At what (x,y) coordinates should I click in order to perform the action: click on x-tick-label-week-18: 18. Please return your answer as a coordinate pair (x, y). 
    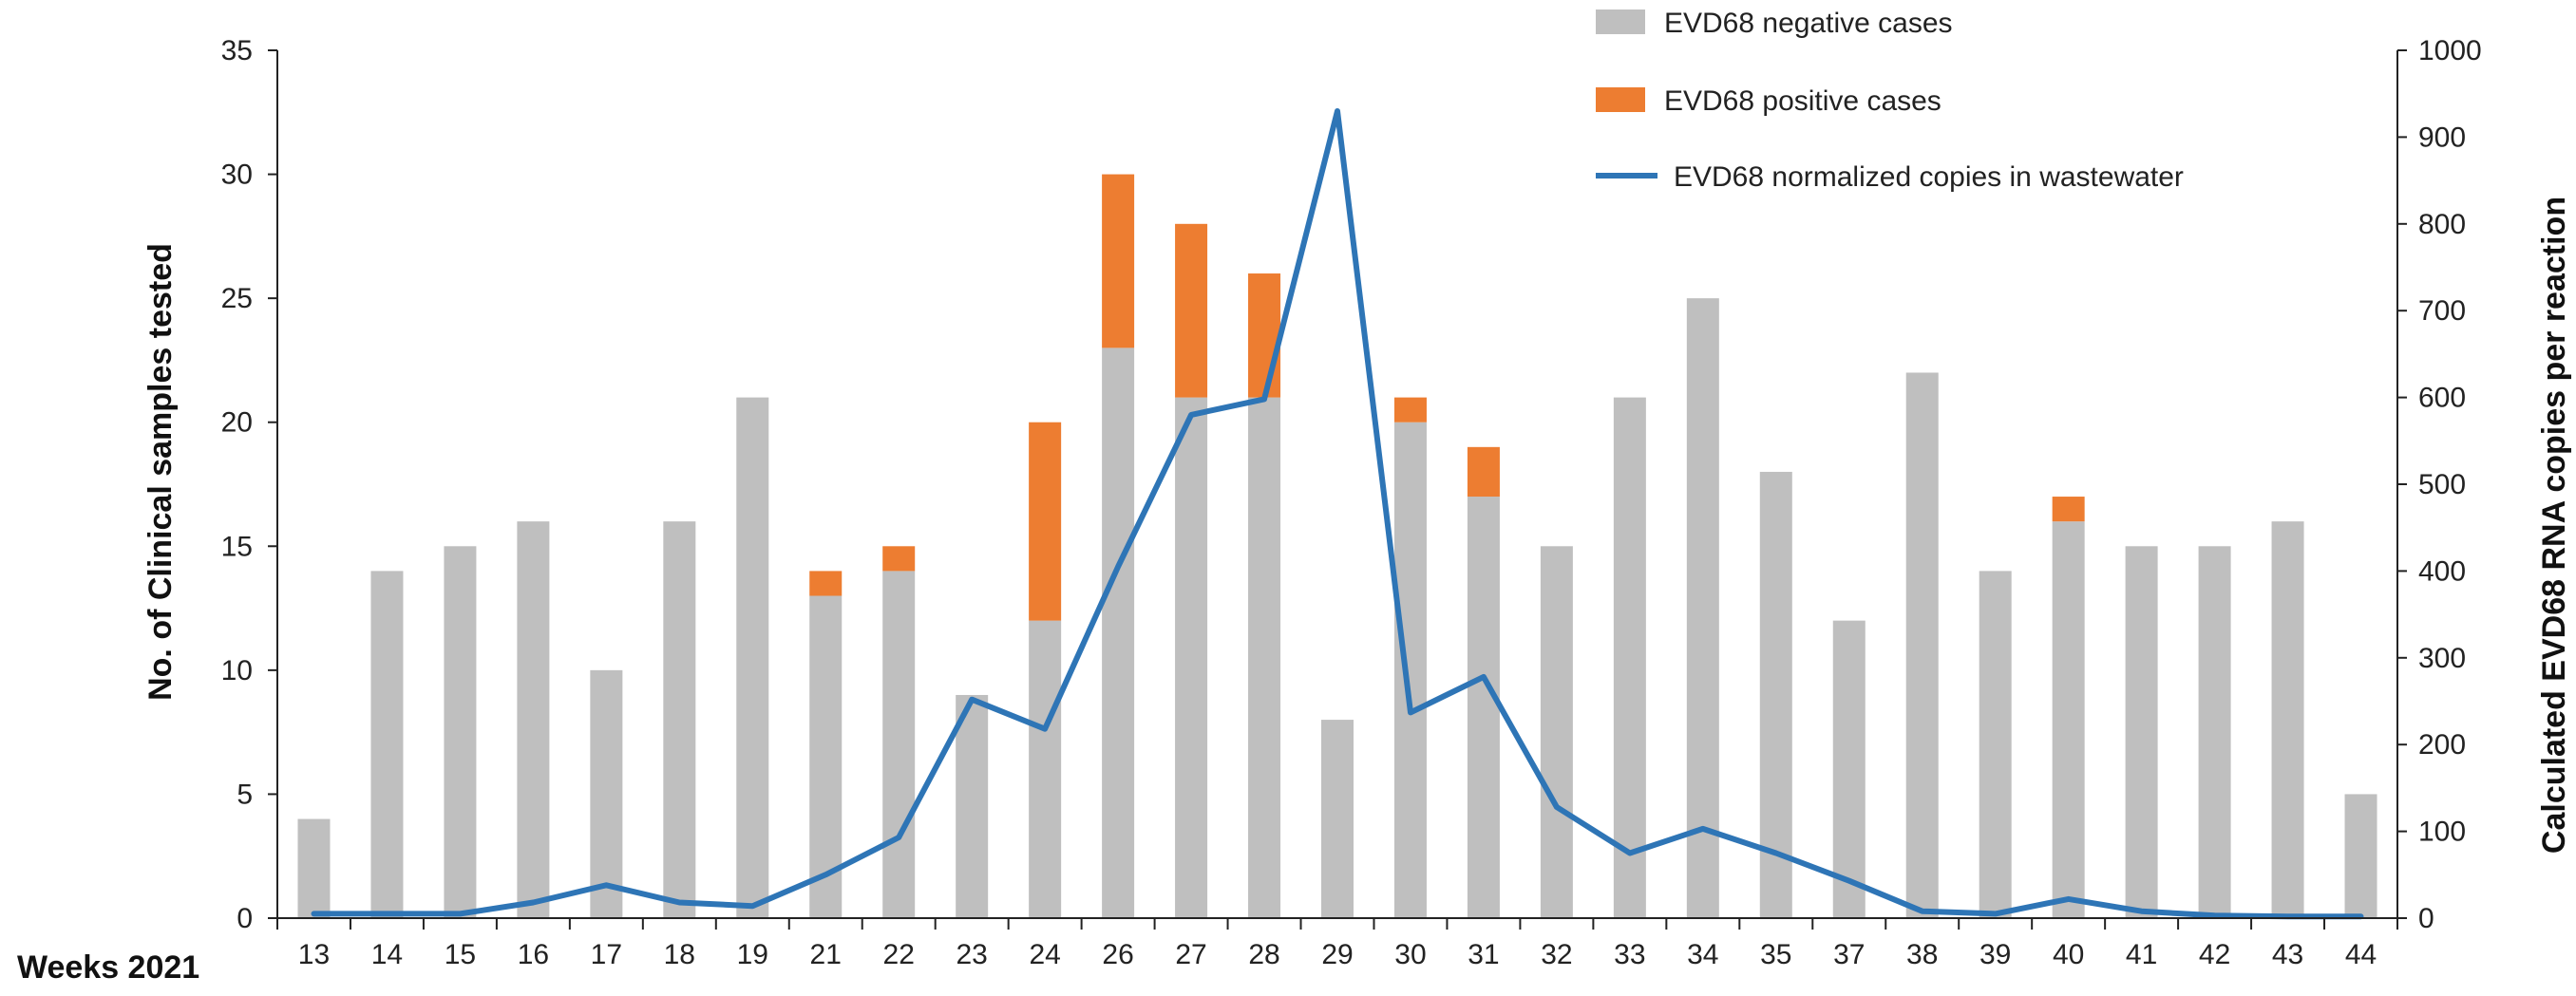
    Looking at the image, I should click on (679, 954).